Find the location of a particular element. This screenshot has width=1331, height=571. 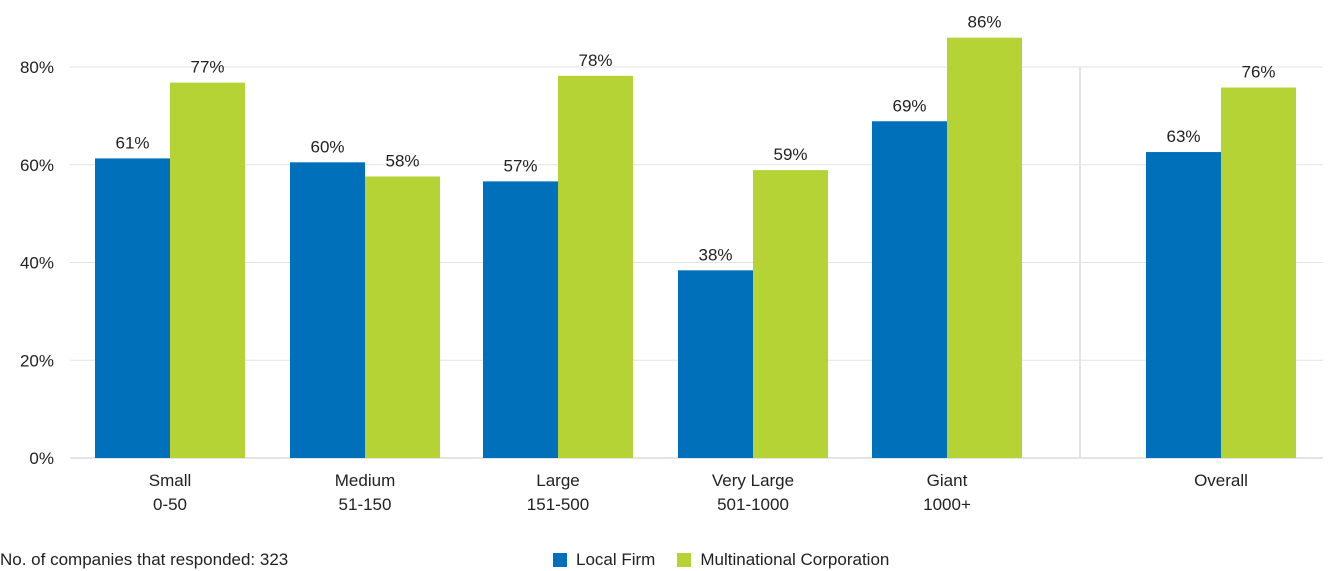

x-category-label: Very Large 501-1000 is located at coordinates (753, 492).